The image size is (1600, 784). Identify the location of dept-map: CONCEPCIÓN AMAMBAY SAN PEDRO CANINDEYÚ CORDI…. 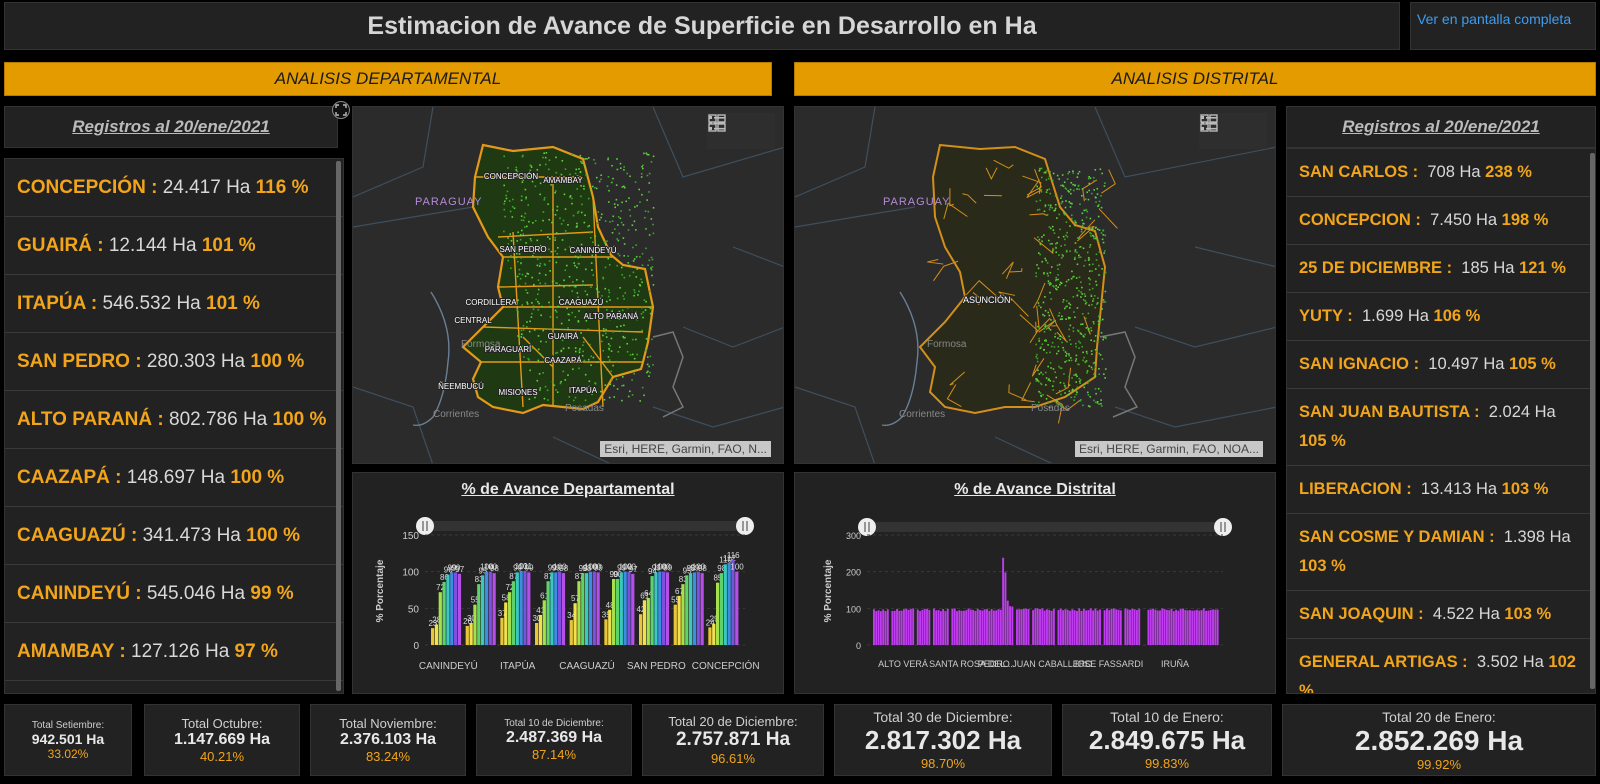
(568, 285).